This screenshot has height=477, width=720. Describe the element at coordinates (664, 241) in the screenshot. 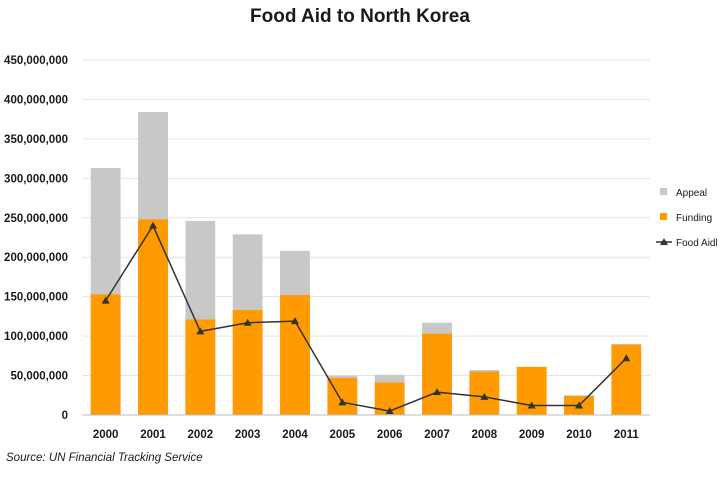

I see `legend-marker-food-aid` at that location.